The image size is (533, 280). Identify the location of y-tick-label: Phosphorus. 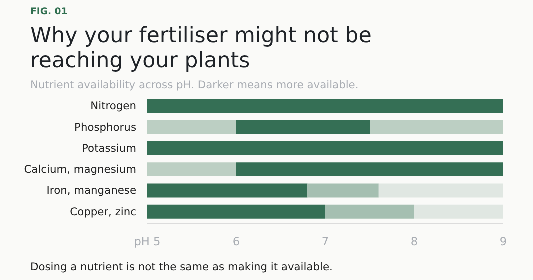
(105, 127).